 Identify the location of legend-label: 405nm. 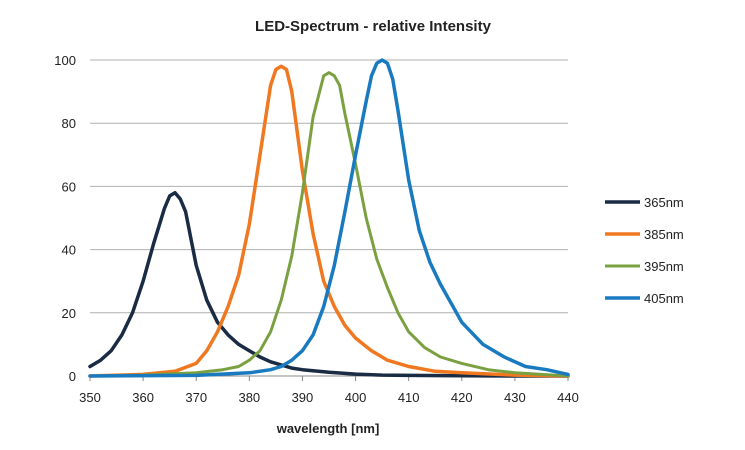
(664, 298).